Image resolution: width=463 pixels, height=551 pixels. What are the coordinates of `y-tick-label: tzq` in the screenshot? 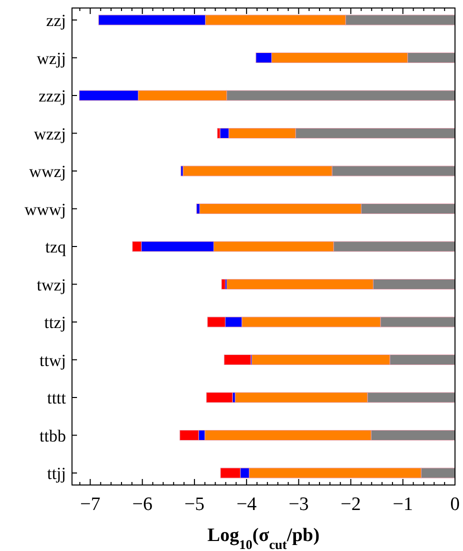 It's located at (55, 247).